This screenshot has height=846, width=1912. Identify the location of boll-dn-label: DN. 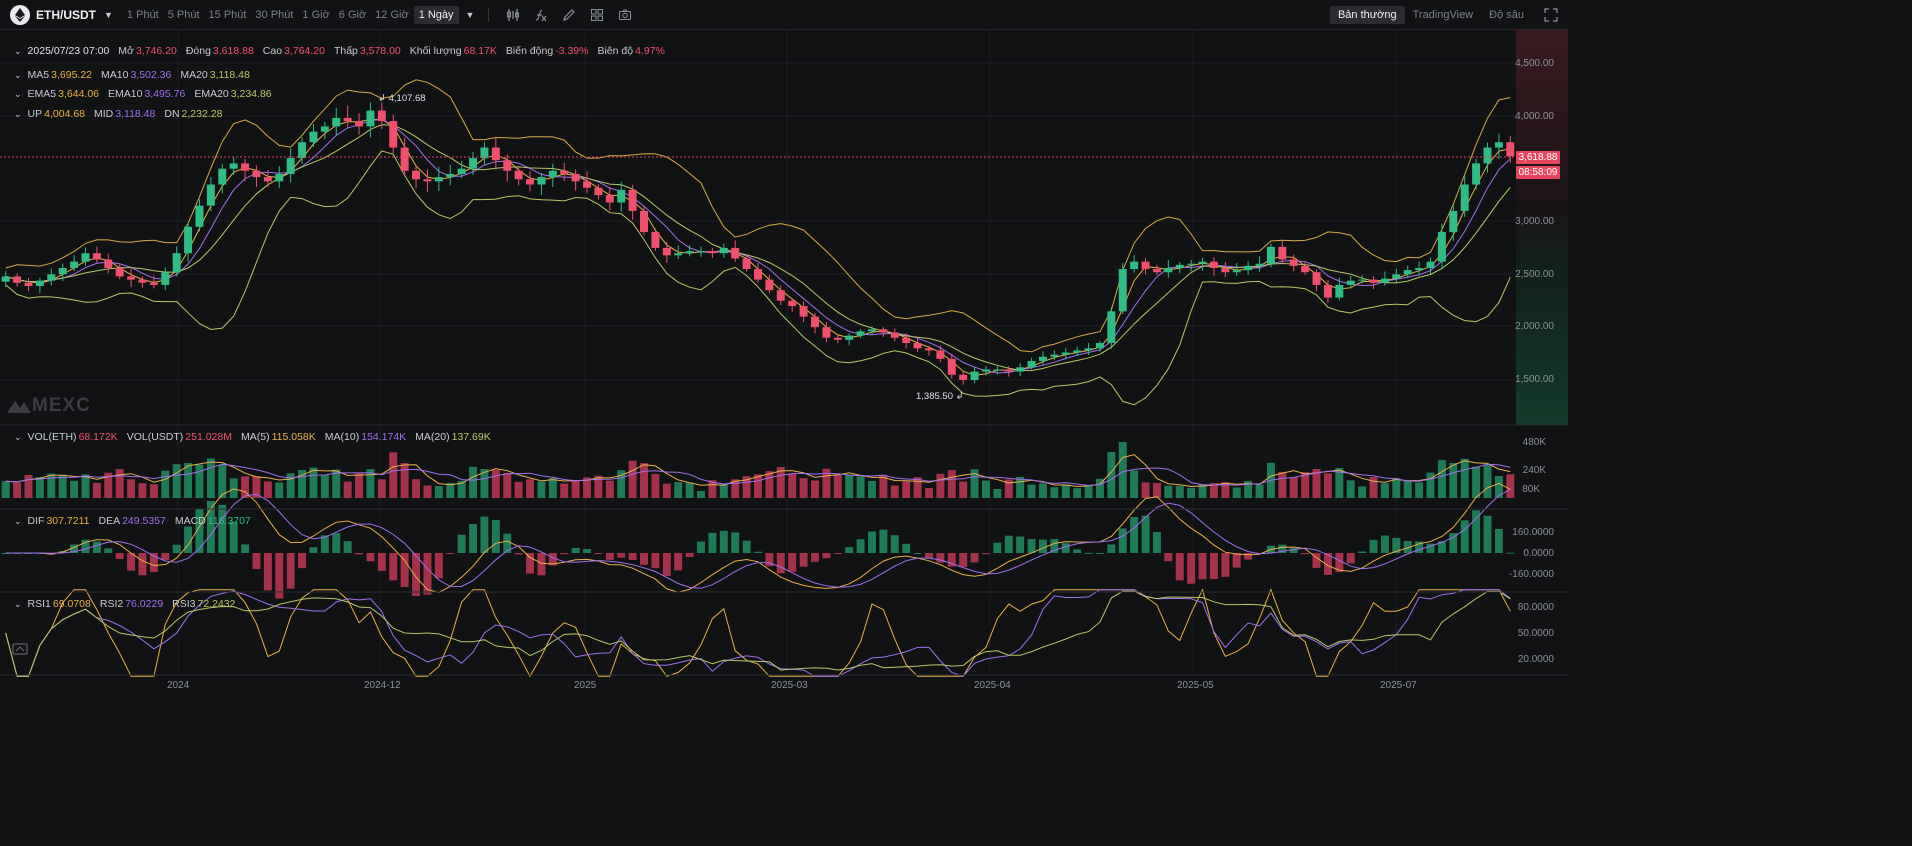
(172, 114).